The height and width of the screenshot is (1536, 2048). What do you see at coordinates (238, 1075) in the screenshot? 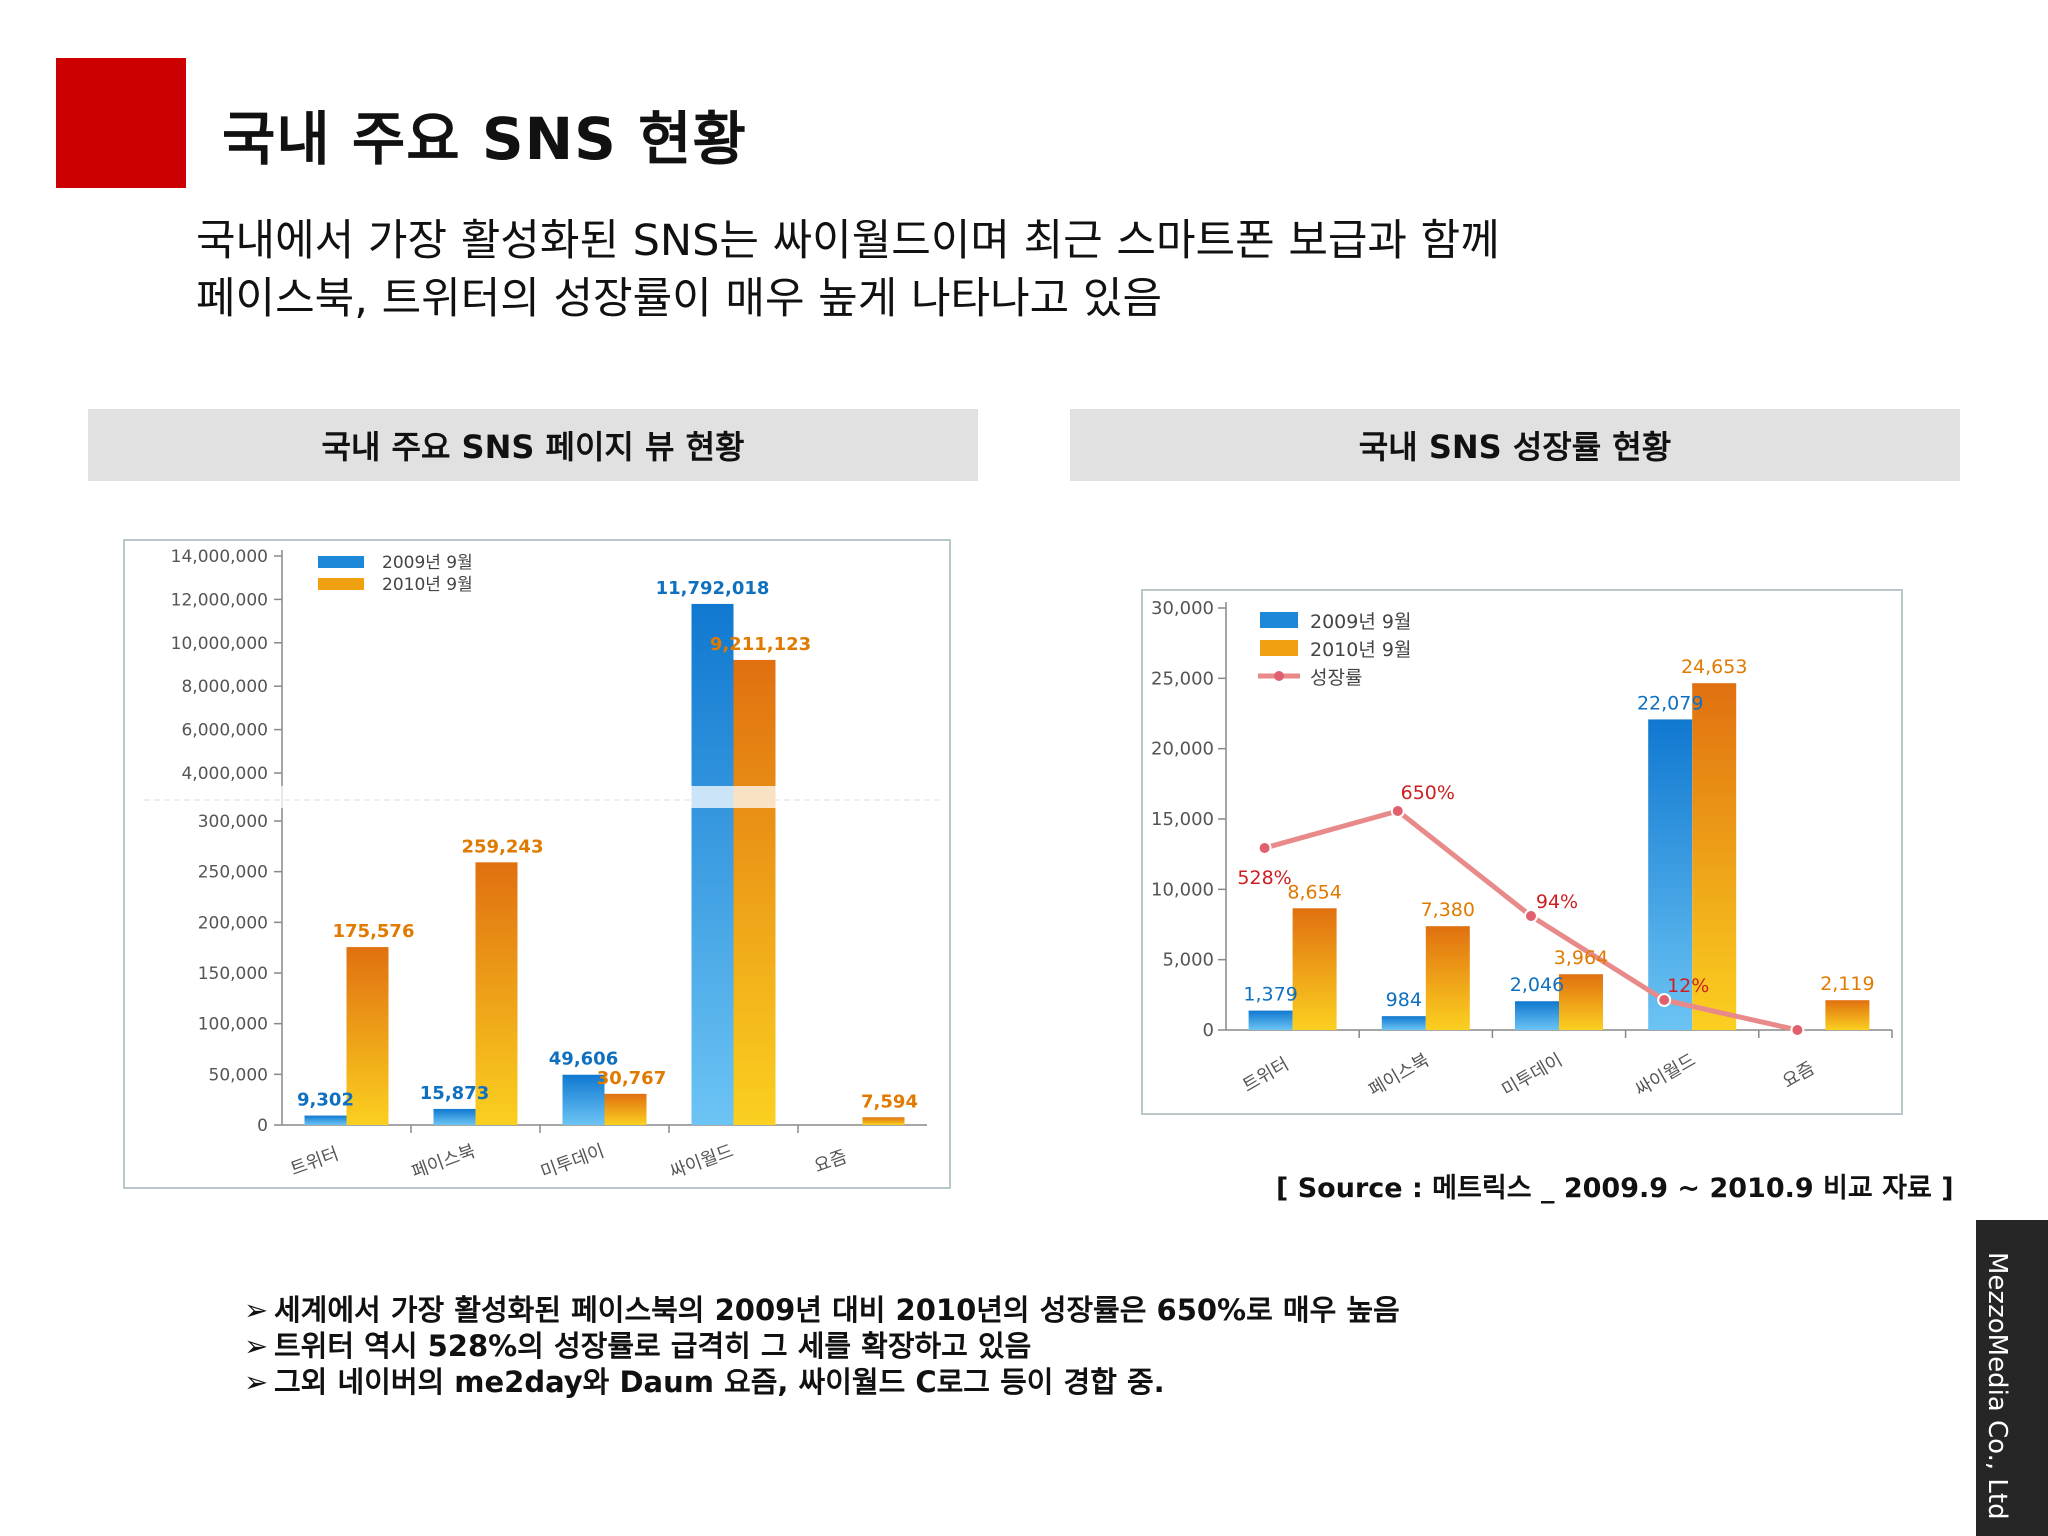
I see `y-tick-label: 50,000` at bounding box center [238, 1075].